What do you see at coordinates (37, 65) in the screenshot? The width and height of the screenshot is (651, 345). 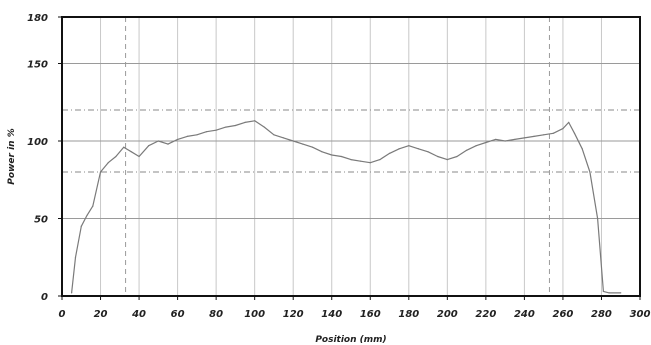 I see `y-tick-label: 150` at bounding box center [37, 65].